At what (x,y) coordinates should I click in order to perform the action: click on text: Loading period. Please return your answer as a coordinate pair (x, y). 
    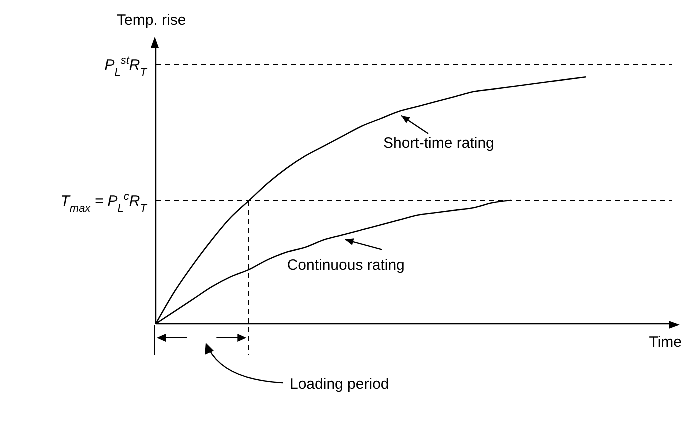
    Looking at the image, I should click on (340, 384).